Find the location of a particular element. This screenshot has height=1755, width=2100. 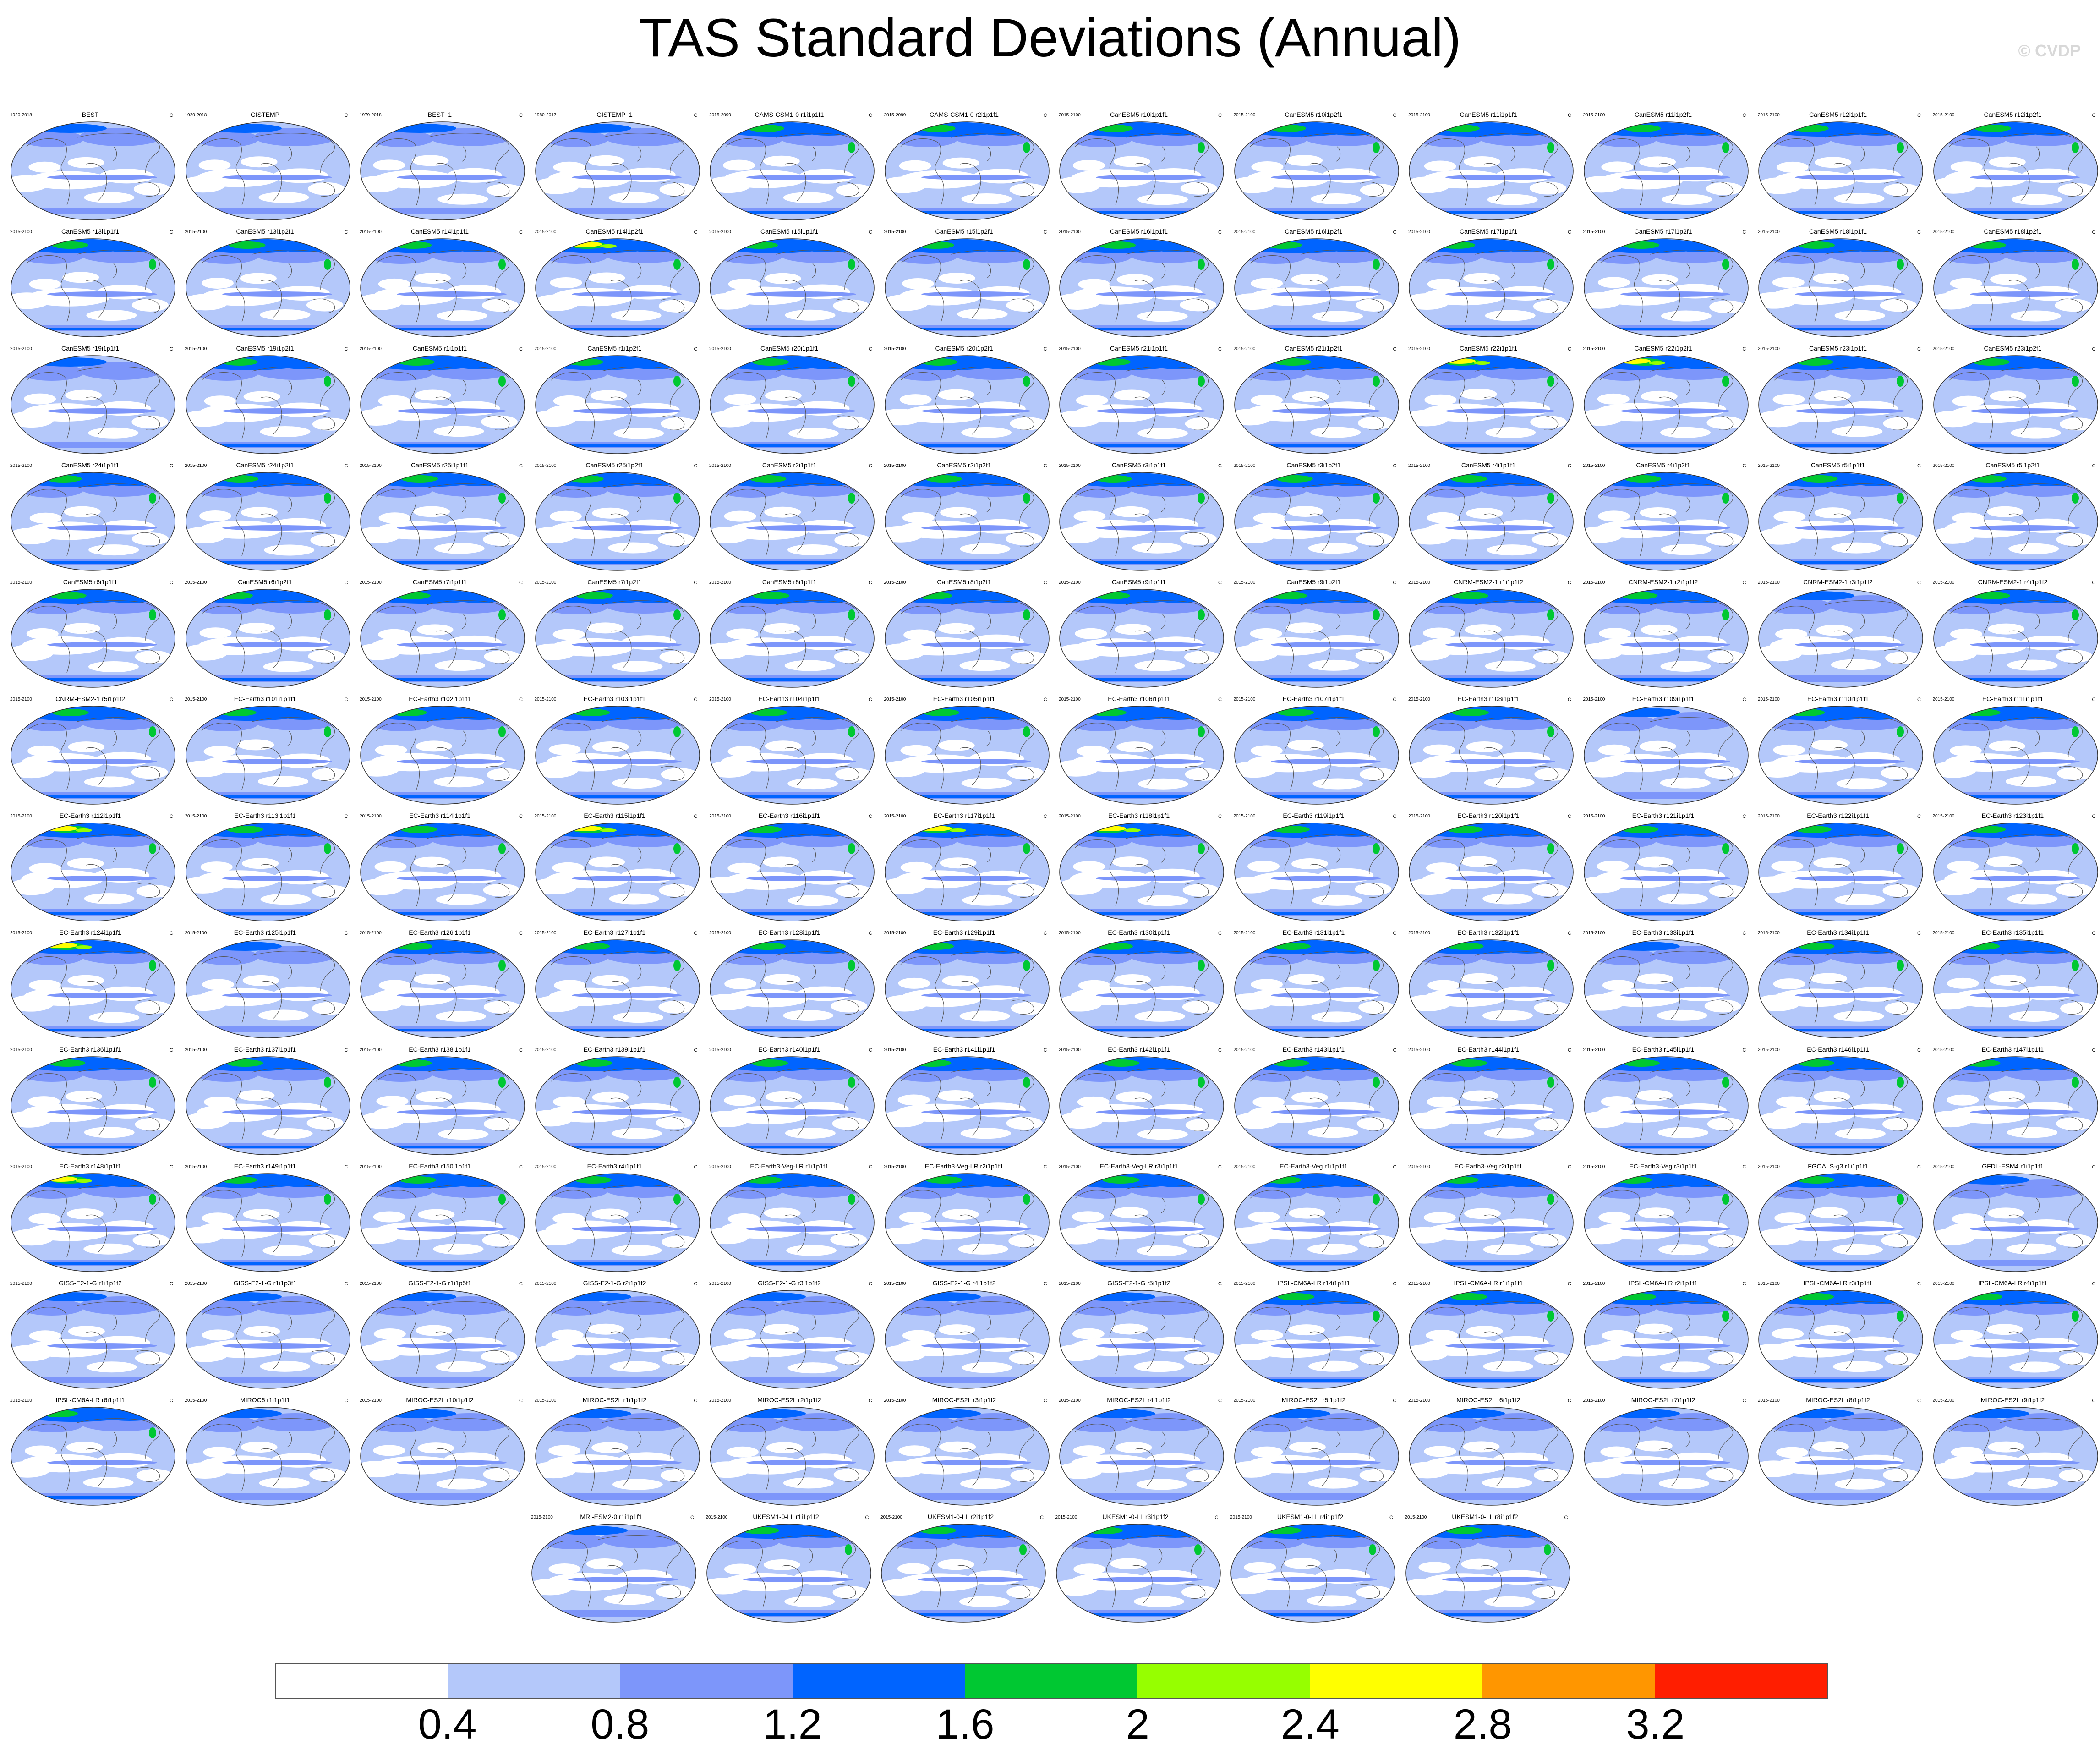

panel-title: CanESM5 r21i1p1f1 is located at coordinates (1139, 348).